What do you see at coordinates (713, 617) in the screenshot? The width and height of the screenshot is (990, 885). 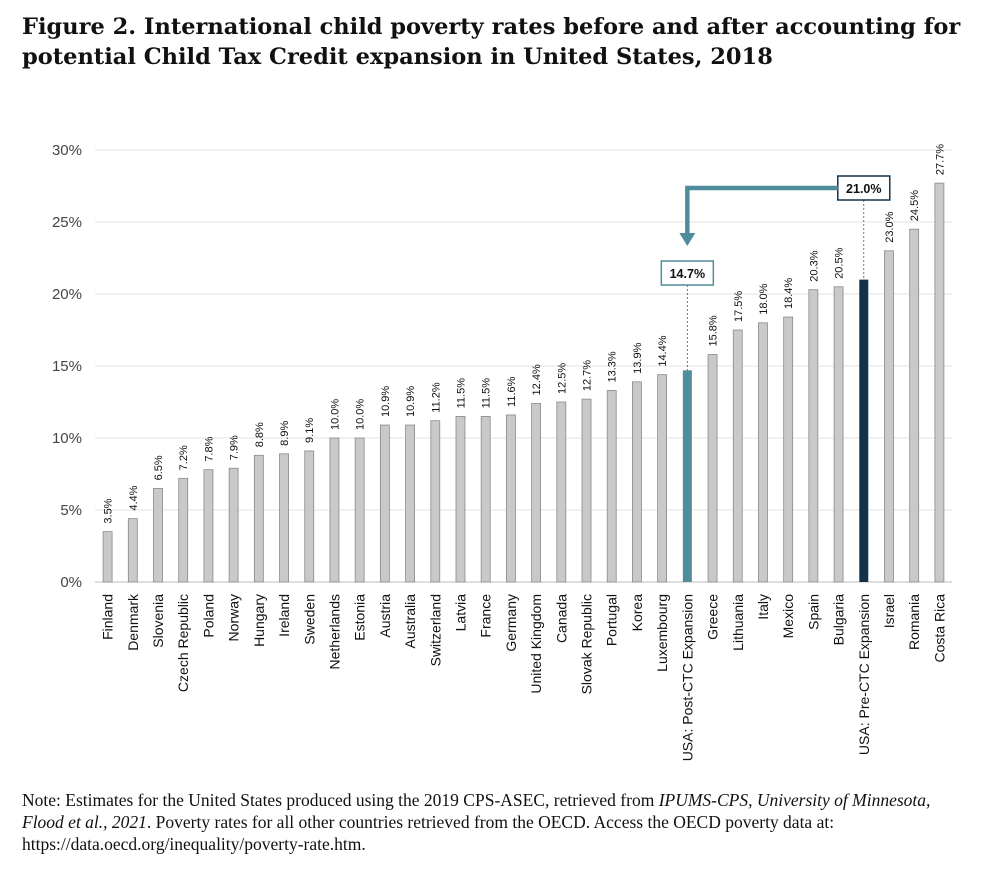 I see `category-label: Greece` at bounding box center [713, 617].